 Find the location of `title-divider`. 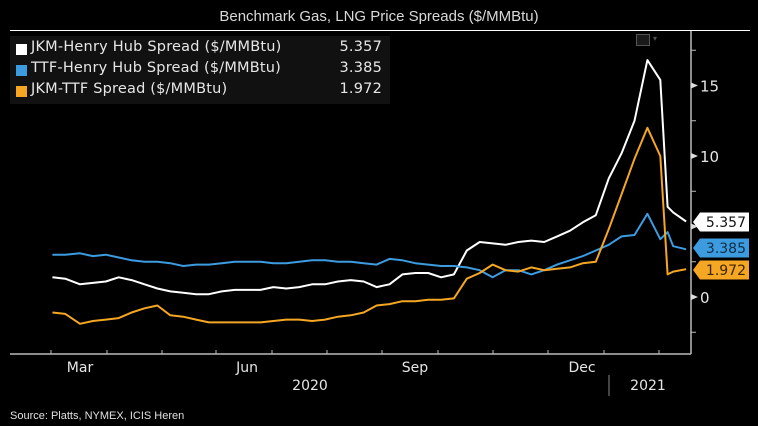

title-divider is located at coordinates (380, 30).